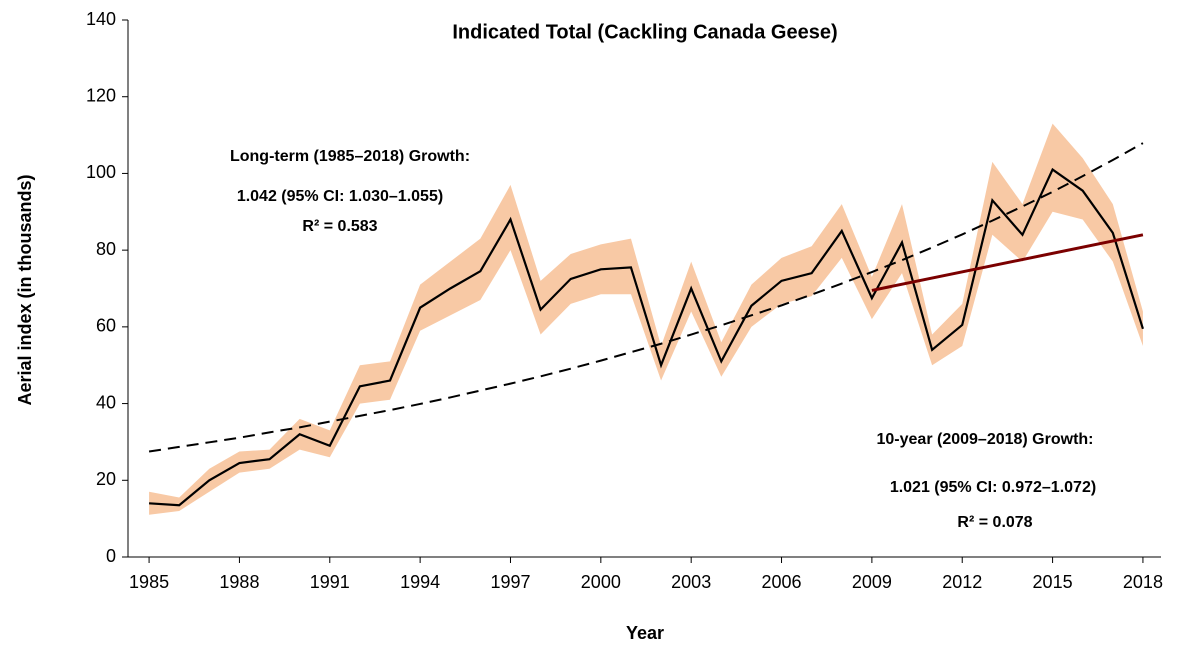  I want to click on x-tick-label: 1997, so click(510, 582).